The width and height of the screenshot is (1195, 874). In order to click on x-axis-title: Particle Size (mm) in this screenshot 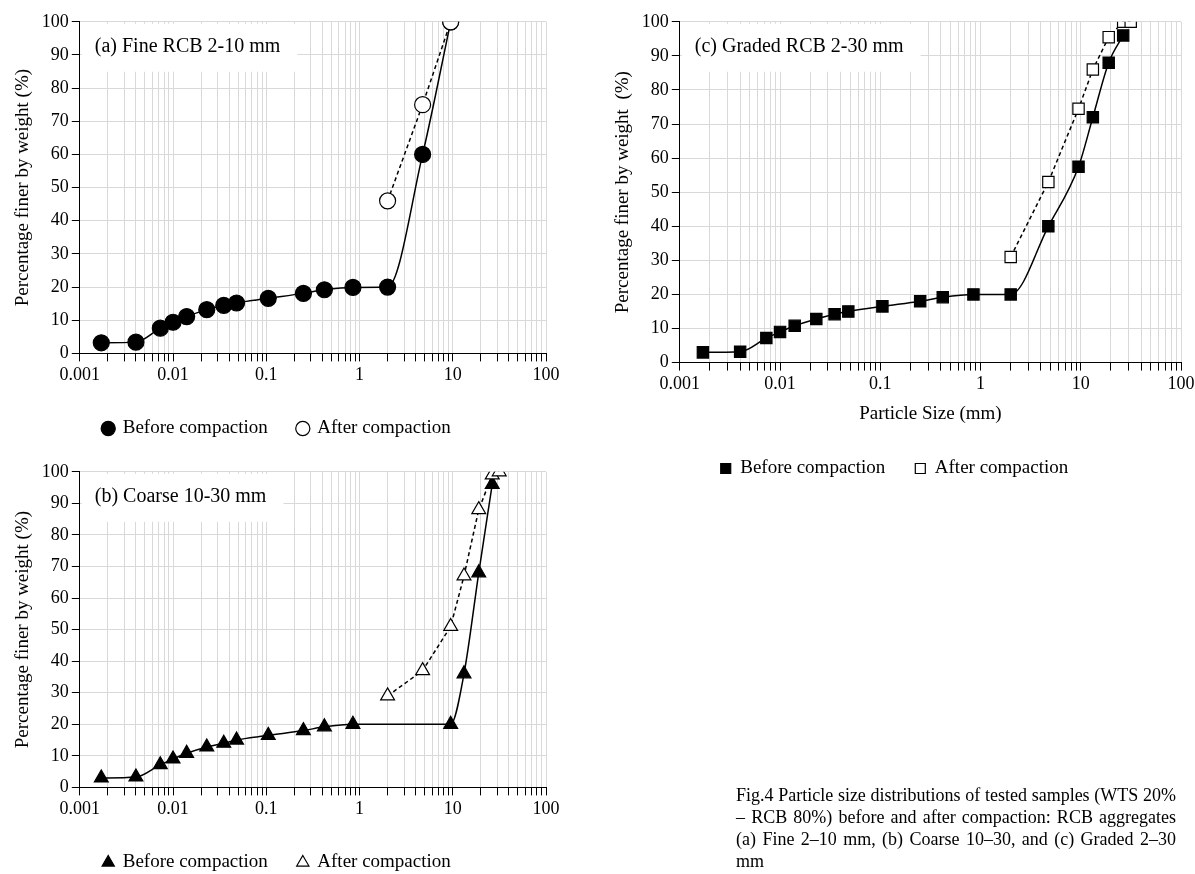, I will do `click(930, 412)`.